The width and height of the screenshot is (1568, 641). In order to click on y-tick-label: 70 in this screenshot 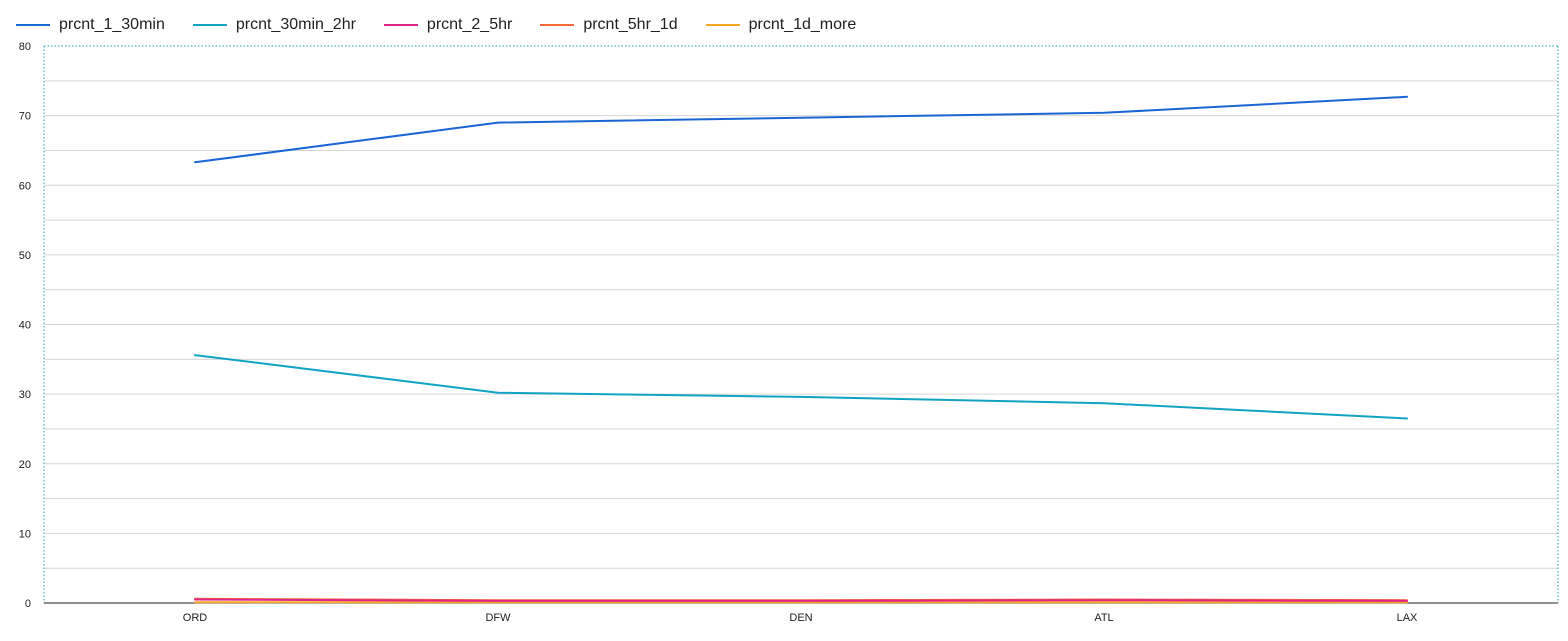, I will do `click(25, 117)`.